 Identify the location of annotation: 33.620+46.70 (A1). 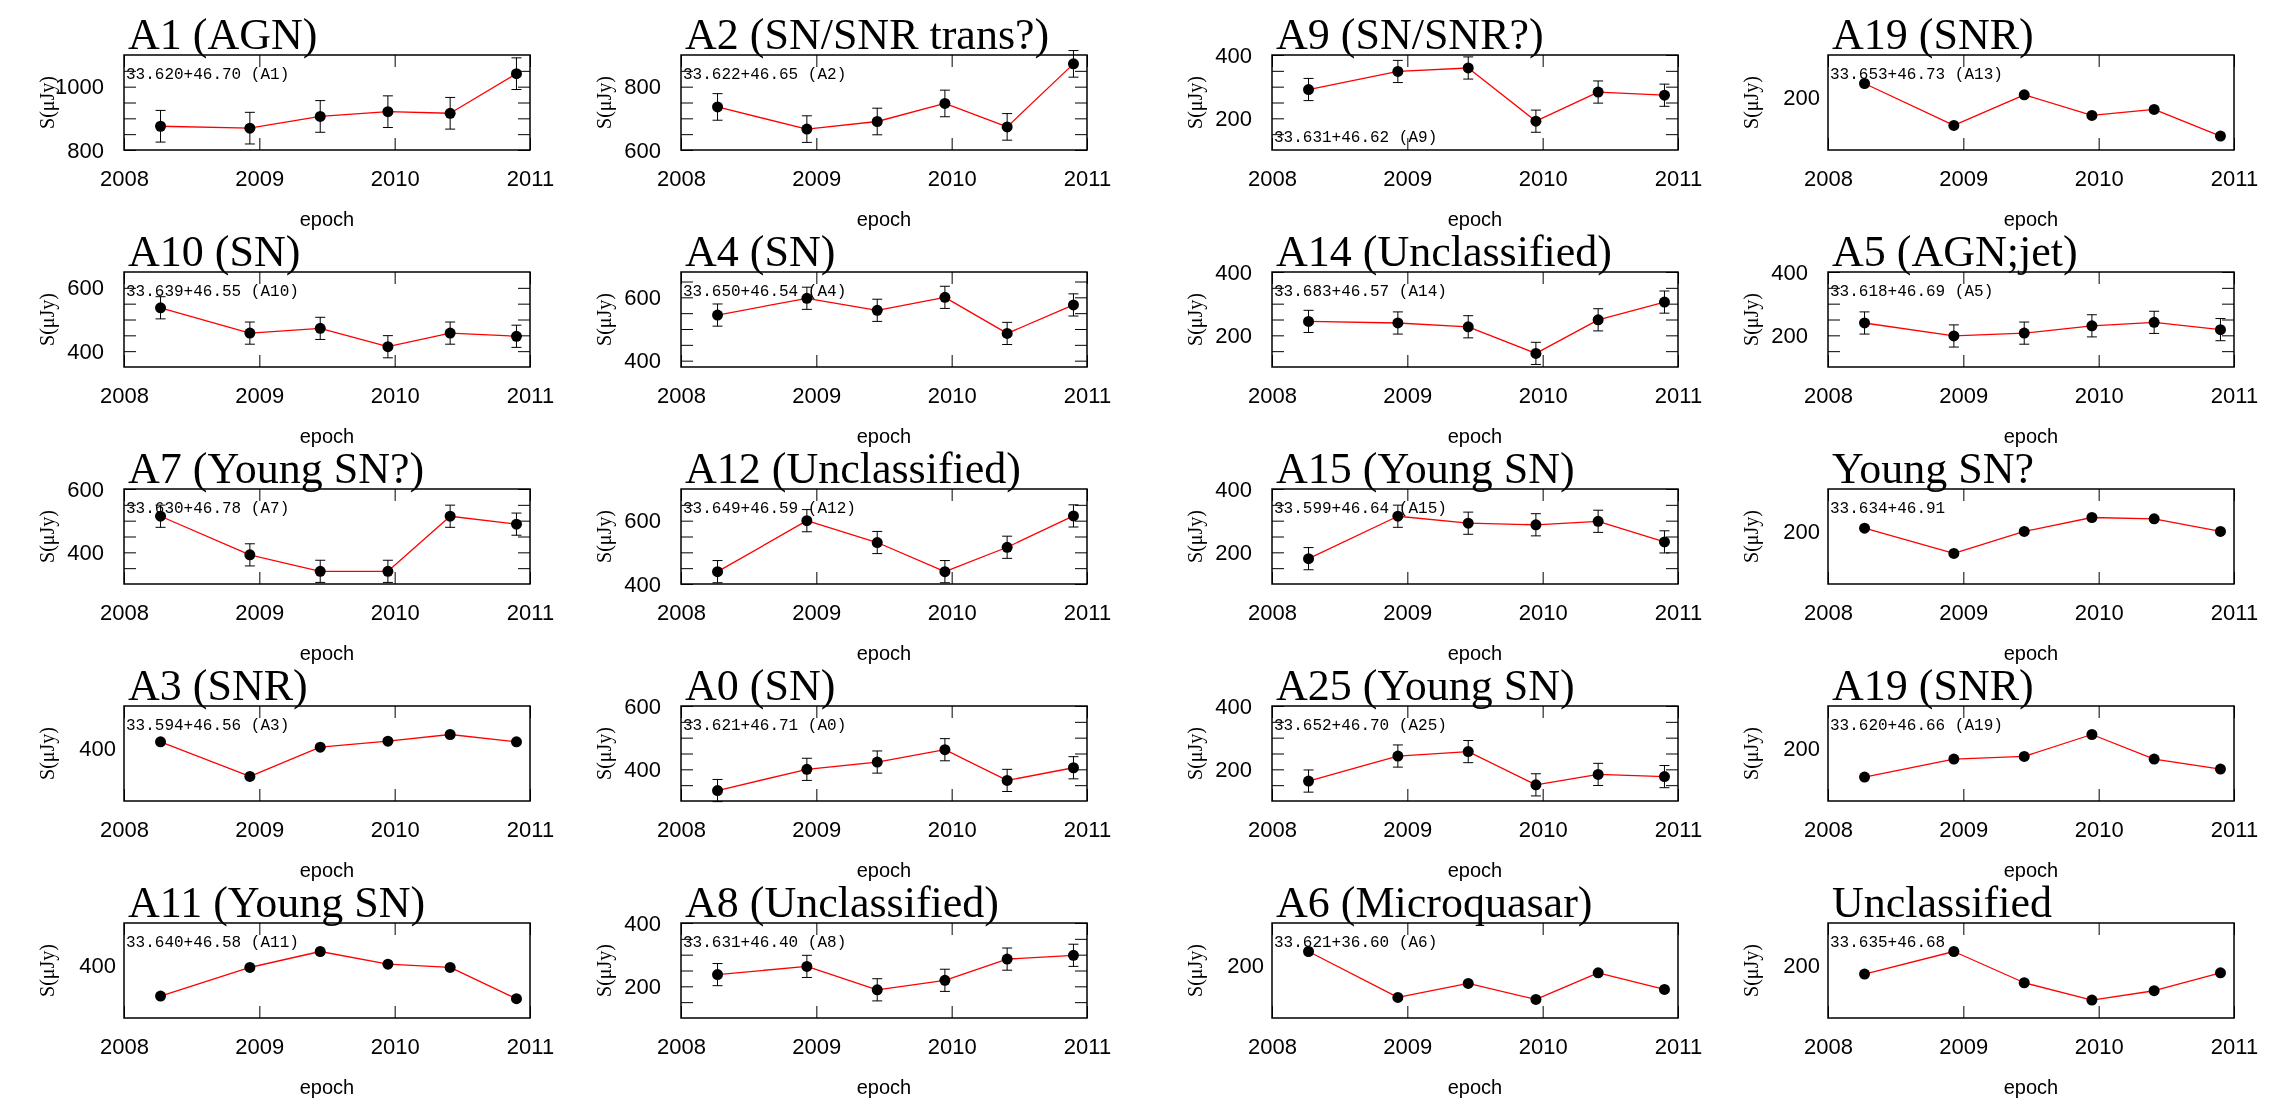
(208, 75).